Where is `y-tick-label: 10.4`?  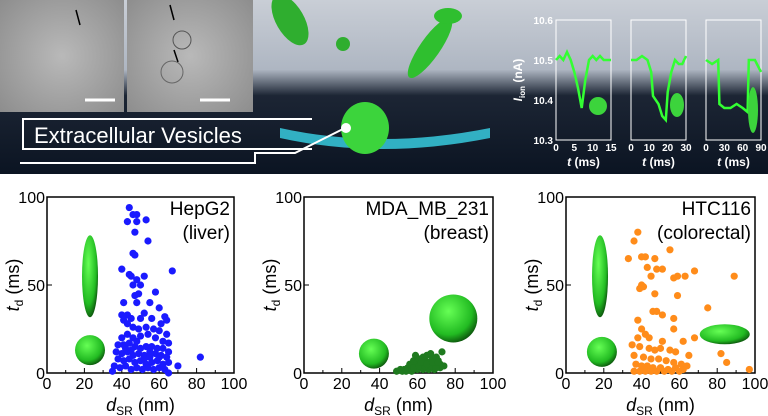
y-tick-label: 10.4 is located at coordinates (544, 101).